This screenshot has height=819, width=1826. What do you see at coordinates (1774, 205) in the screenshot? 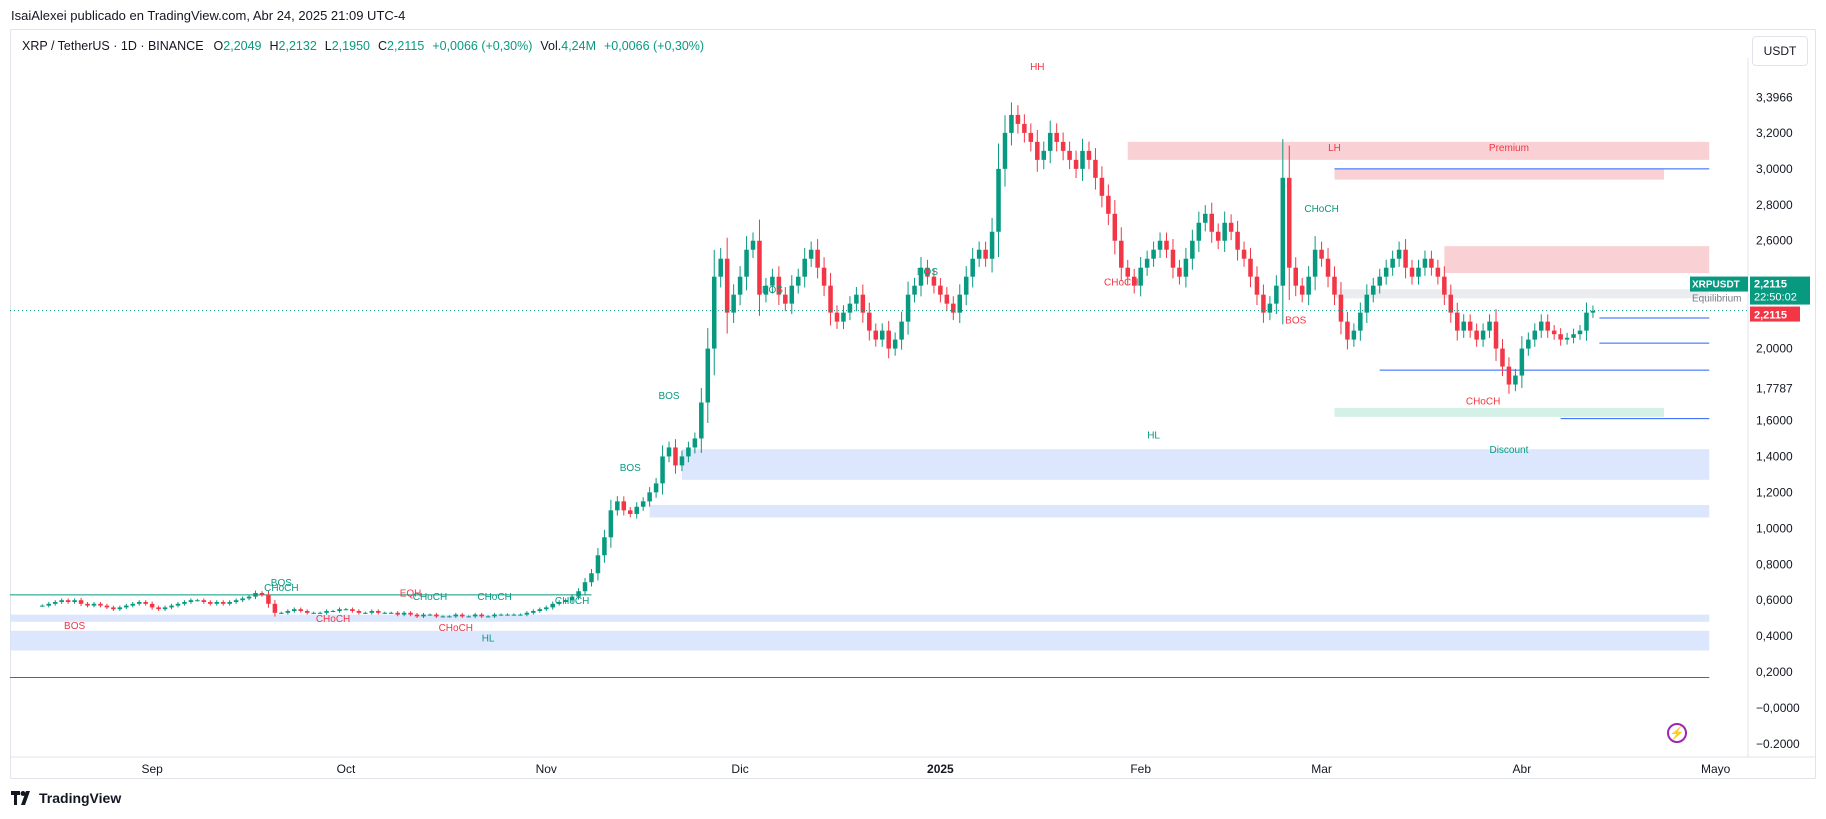
I see `y-tick-label: 2,8000` at bounding box center [1774, 205].